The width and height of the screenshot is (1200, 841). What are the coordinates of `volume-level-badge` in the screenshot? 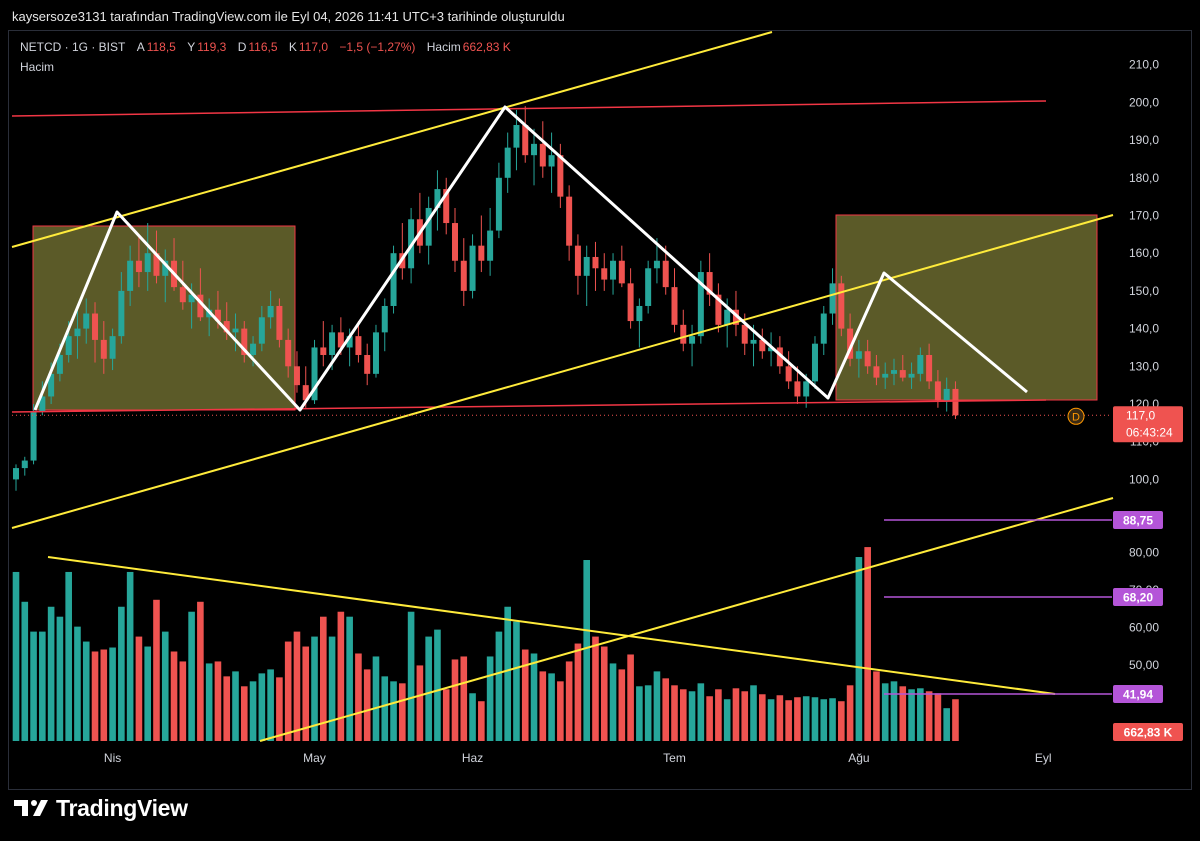 It's located at (1138, 520).